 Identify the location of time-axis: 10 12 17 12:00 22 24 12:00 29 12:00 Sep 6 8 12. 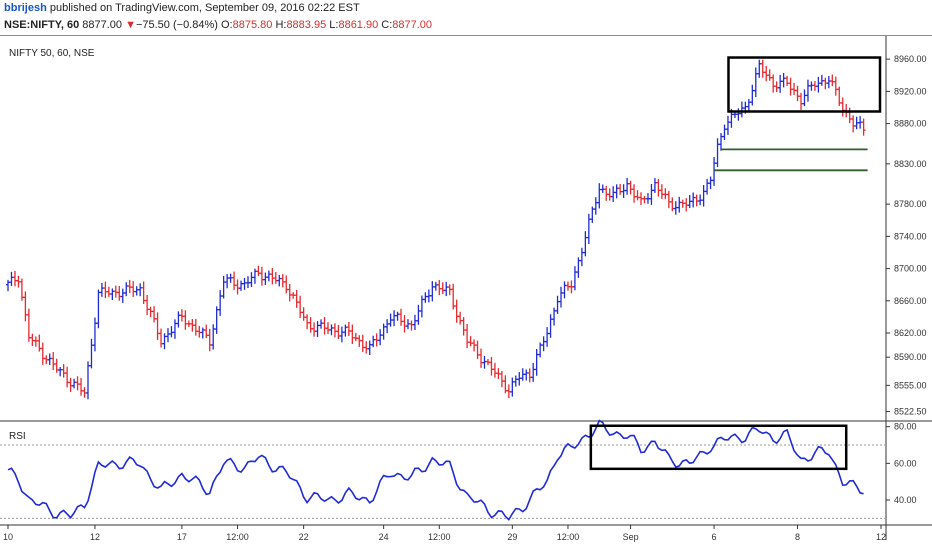
(444, 533).